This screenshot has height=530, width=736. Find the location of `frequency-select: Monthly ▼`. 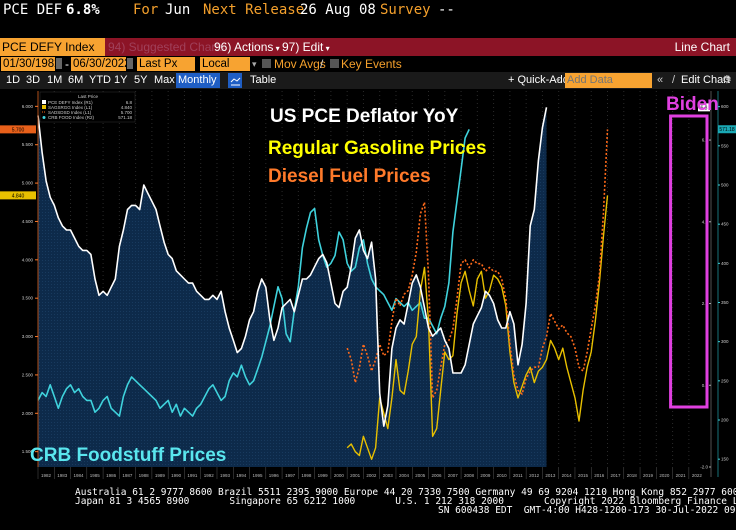

frequency-select: Monthly ▼ is located at coordinates (198, 86).